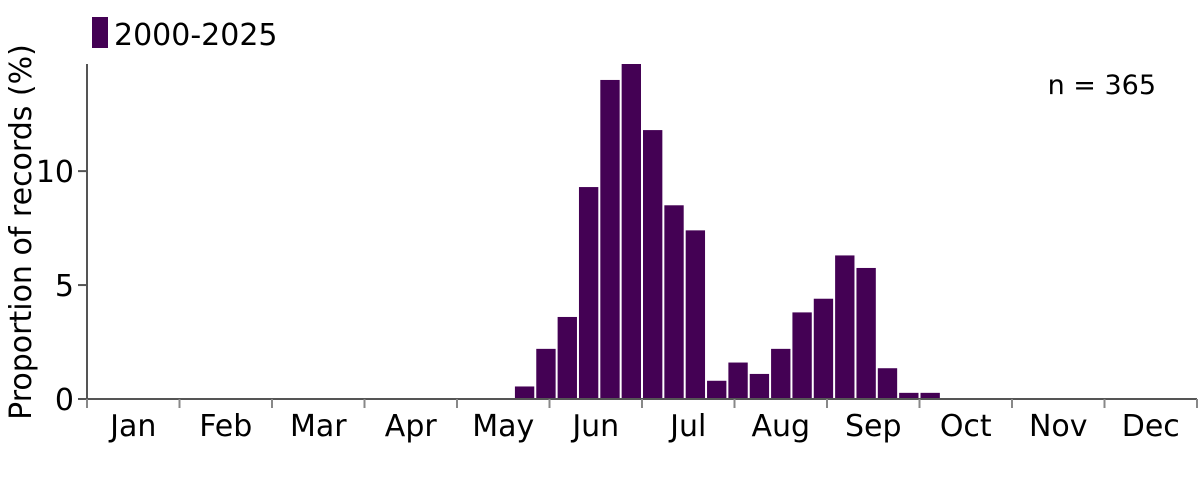 Image resolution: width=1200 pixels, height=480 pixels. I want to click on x-tick-label-feb: Feb, so click(225, 426).